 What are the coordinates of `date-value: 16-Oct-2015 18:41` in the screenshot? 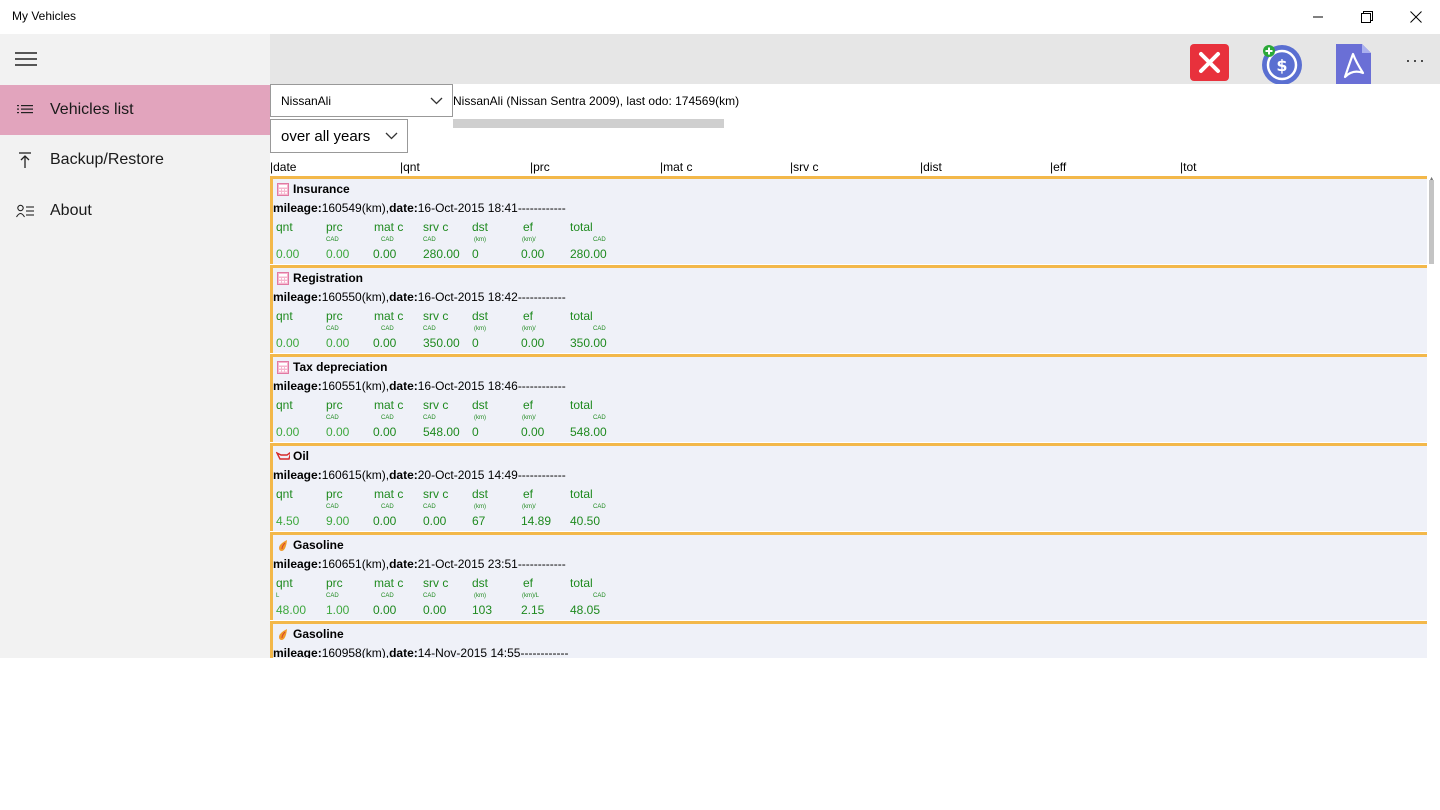 It's located at (467, 208).